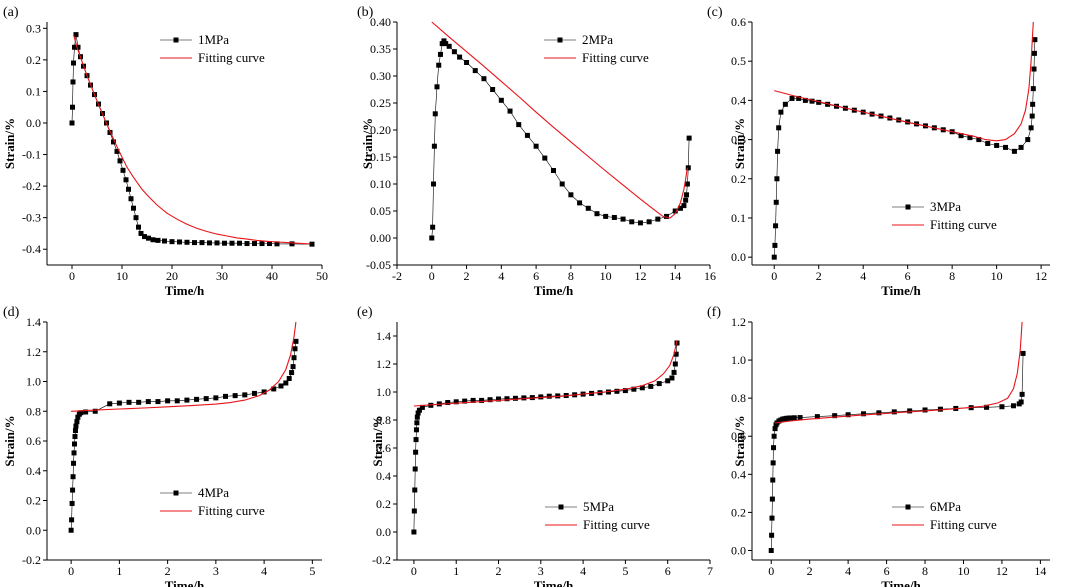 The height and width of the screenshot is (587, 1065). Describe the element at coordinates (738, 257) in the screenshot. I see `y-tick-label: 0.0` at that location.